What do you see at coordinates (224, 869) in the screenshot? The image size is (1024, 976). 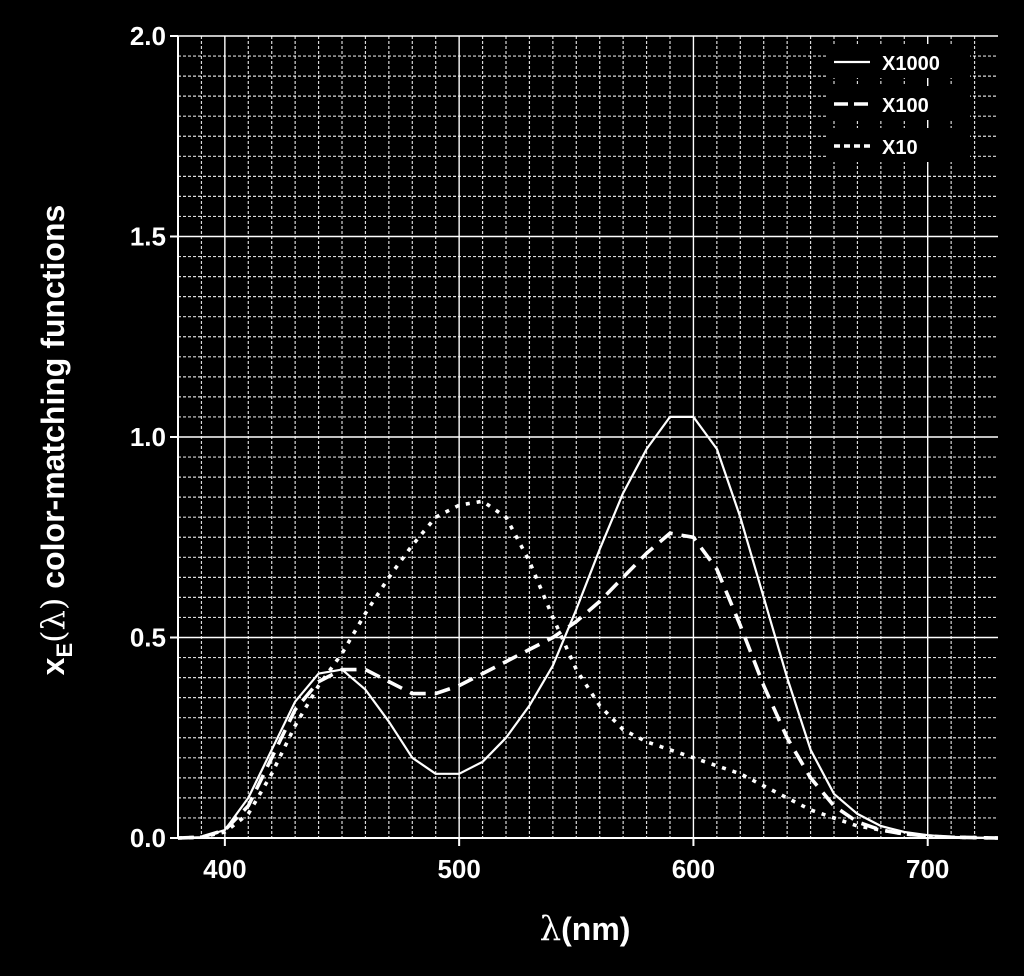 I see `x-tick-label: 400` at bounding box center [224, 869].